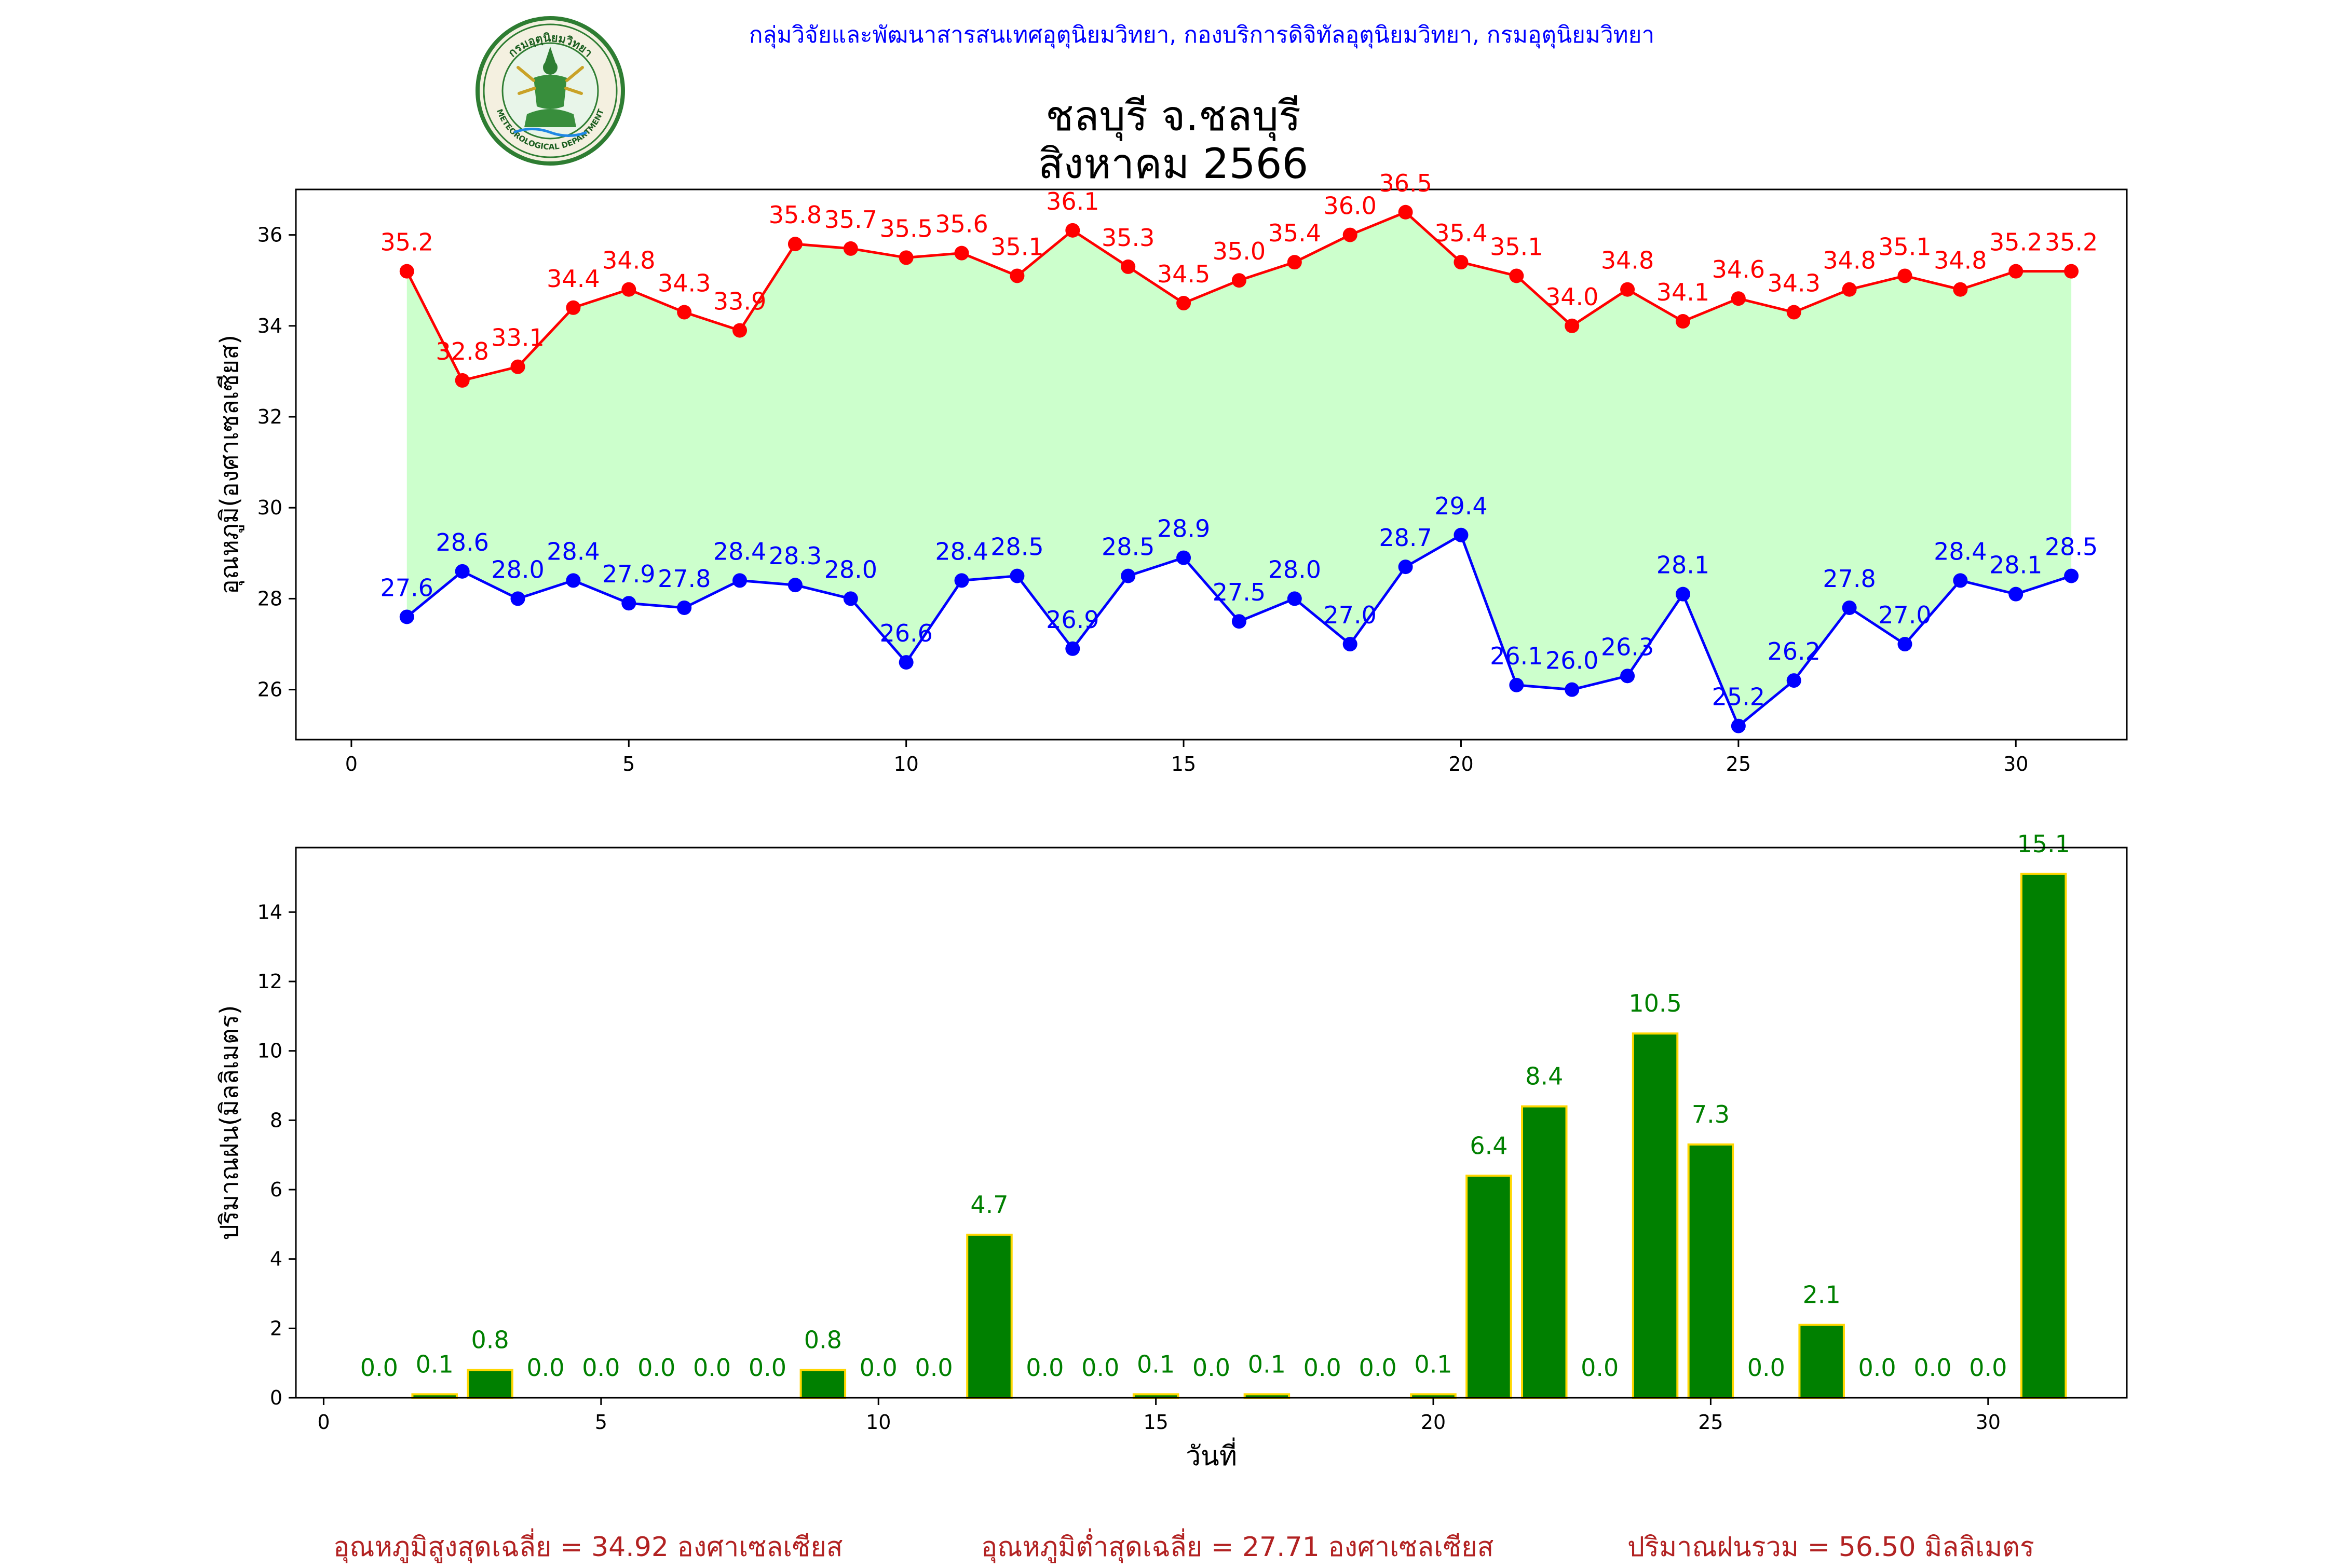  What do you see at coordinates (1516, 656) in the screenshot?
I see `min-temperature-data-label: 26.1` at bounding box center [1516, 656].